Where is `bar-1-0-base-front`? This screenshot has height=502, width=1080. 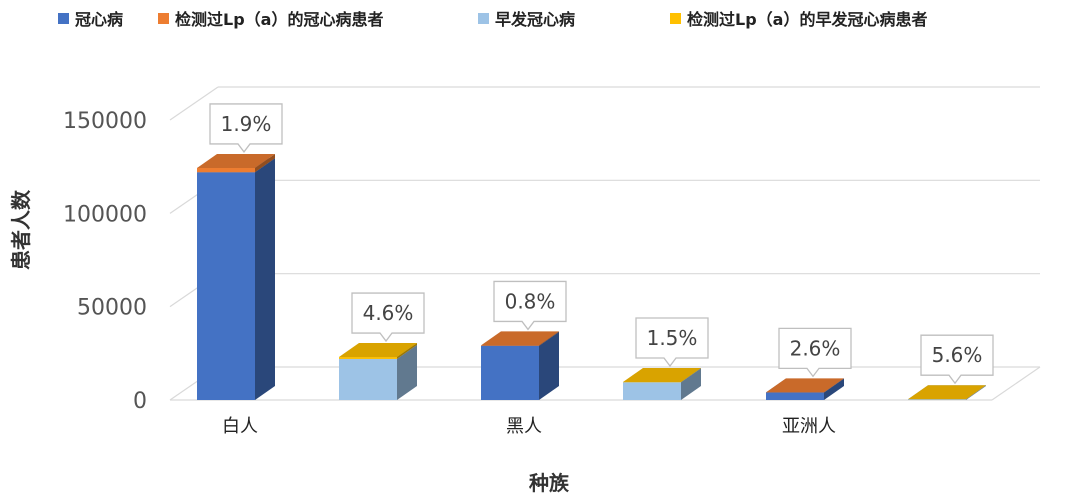
bar-1-0-base-front is located at coordinates (510, 372).